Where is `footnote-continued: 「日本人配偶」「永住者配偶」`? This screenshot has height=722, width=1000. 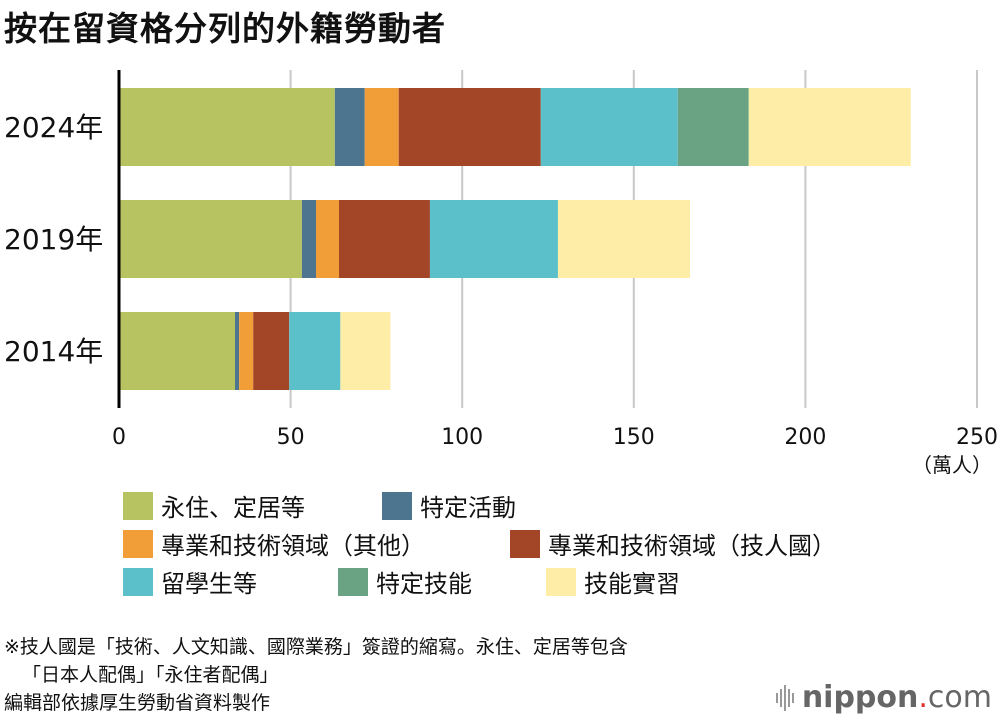
footnote-continued: 「日本人配偶」「永住者配偶」 is located at coordinates (150, 675).